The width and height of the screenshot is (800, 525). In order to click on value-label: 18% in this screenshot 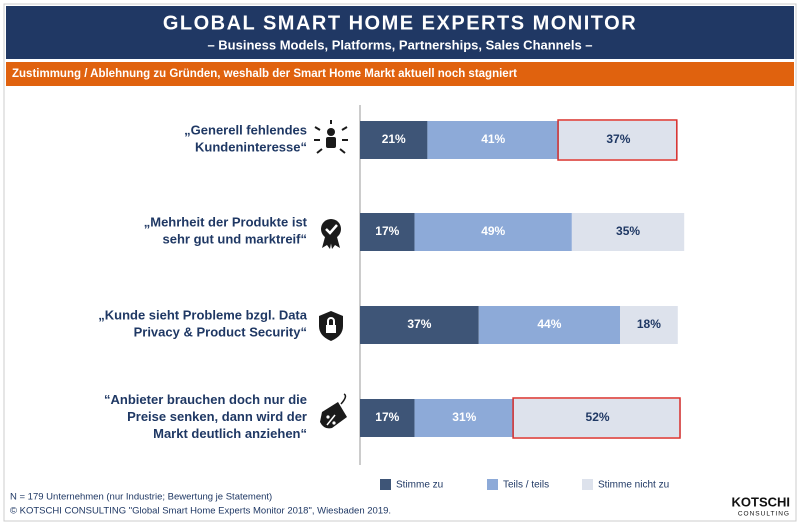, I will do `click(649, 324)`.